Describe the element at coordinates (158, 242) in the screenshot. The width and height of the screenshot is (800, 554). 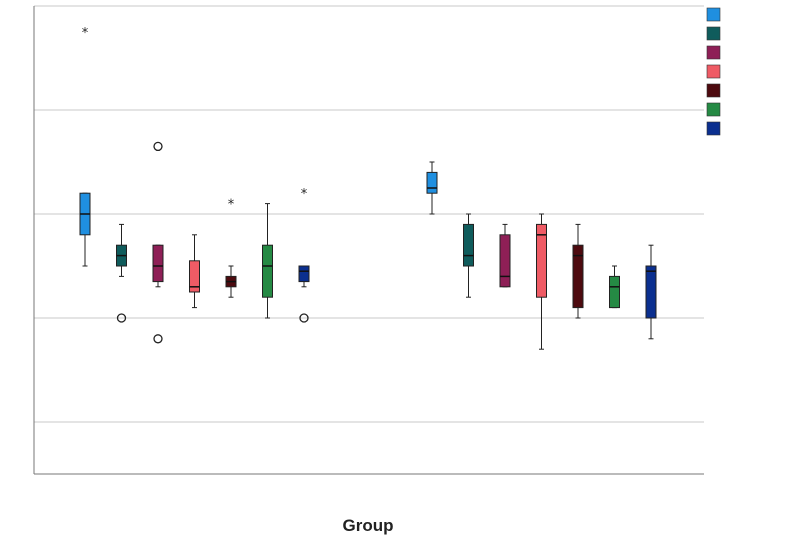
I see `box-group1-series3` at that location.